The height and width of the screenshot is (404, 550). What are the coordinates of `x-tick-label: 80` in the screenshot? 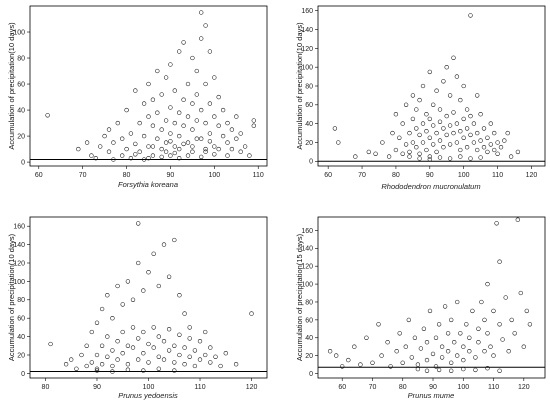 It's located at (46, 387).